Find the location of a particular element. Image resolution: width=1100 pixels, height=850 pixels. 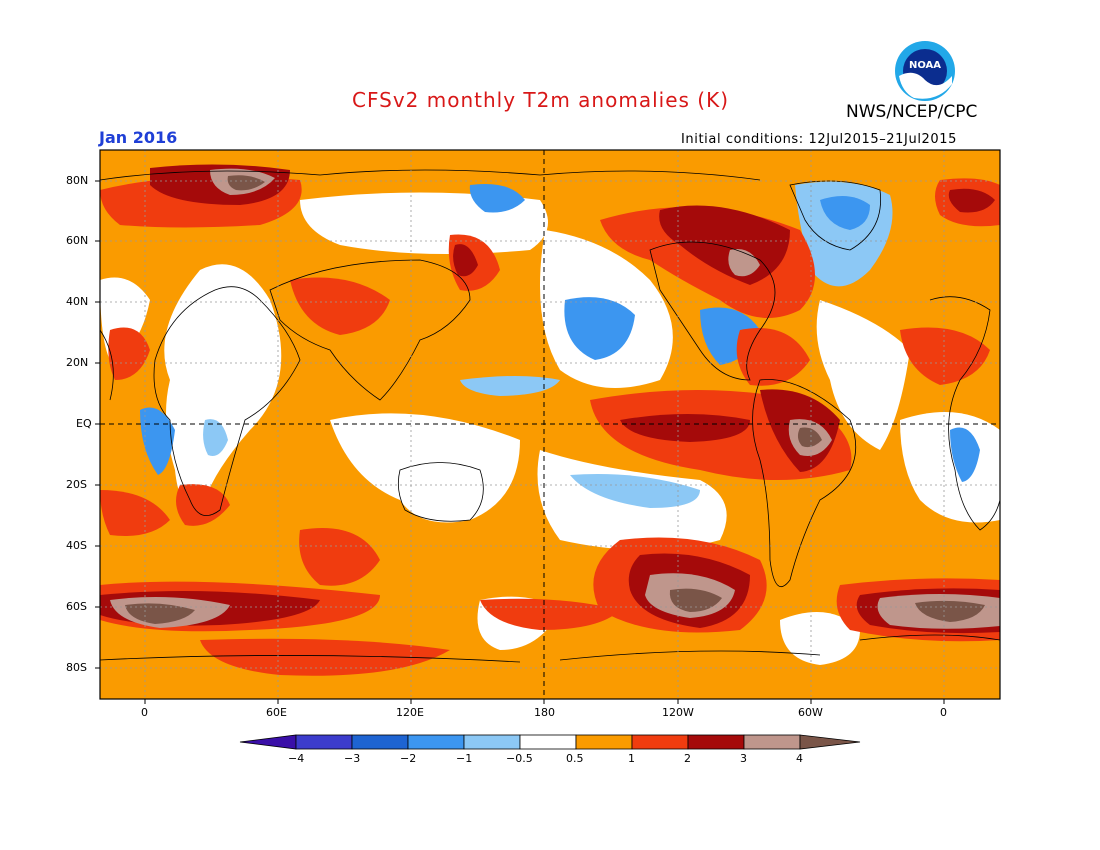

lat-label-20n: 20N is located at coordinates (77, 362).